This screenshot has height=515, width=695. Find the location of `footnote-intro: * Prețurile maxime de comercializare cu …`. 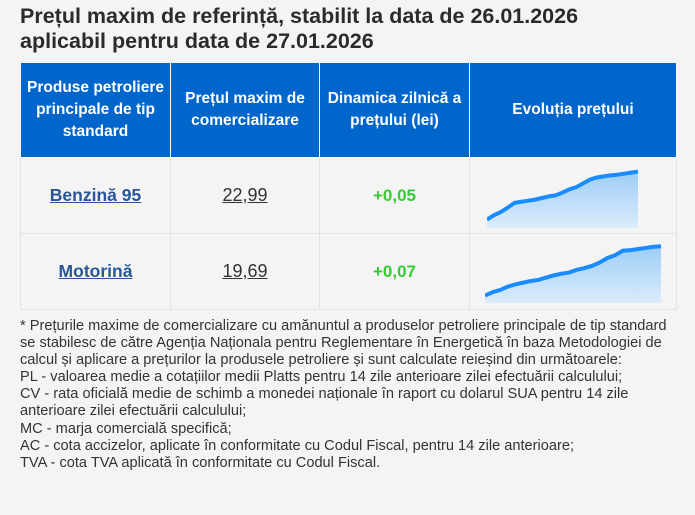

footnote-intro: * Prețurile maxime de comercializare cu … is located at coordinates (343, 343).